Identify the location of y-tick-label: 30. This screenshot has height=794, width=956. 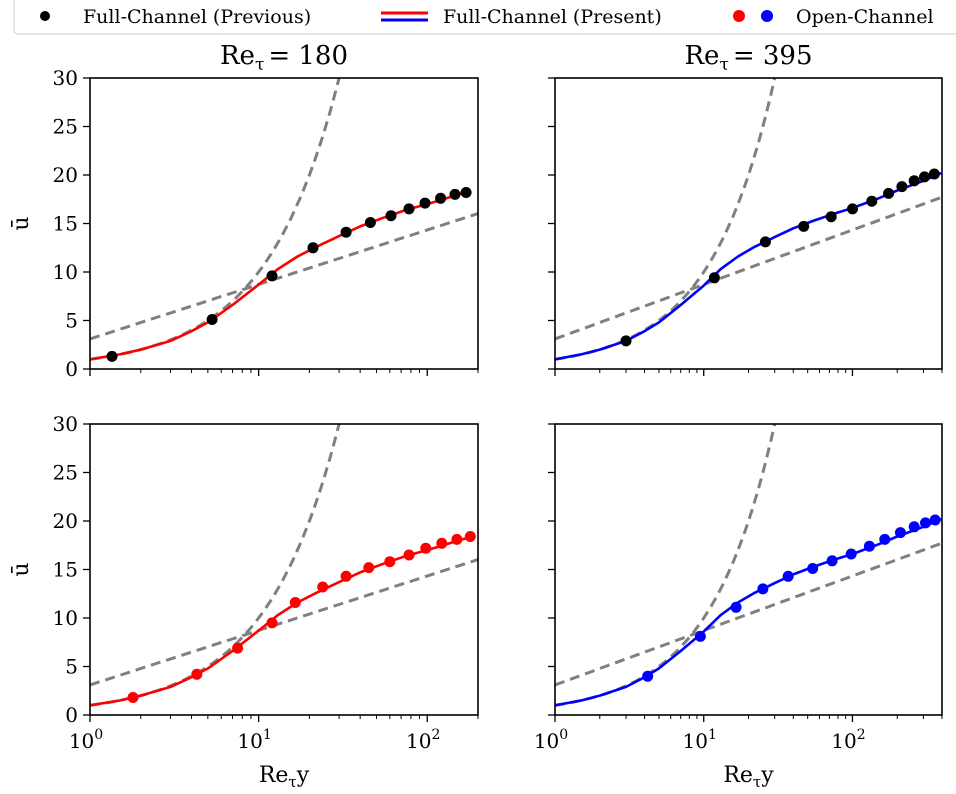
(65, 424).